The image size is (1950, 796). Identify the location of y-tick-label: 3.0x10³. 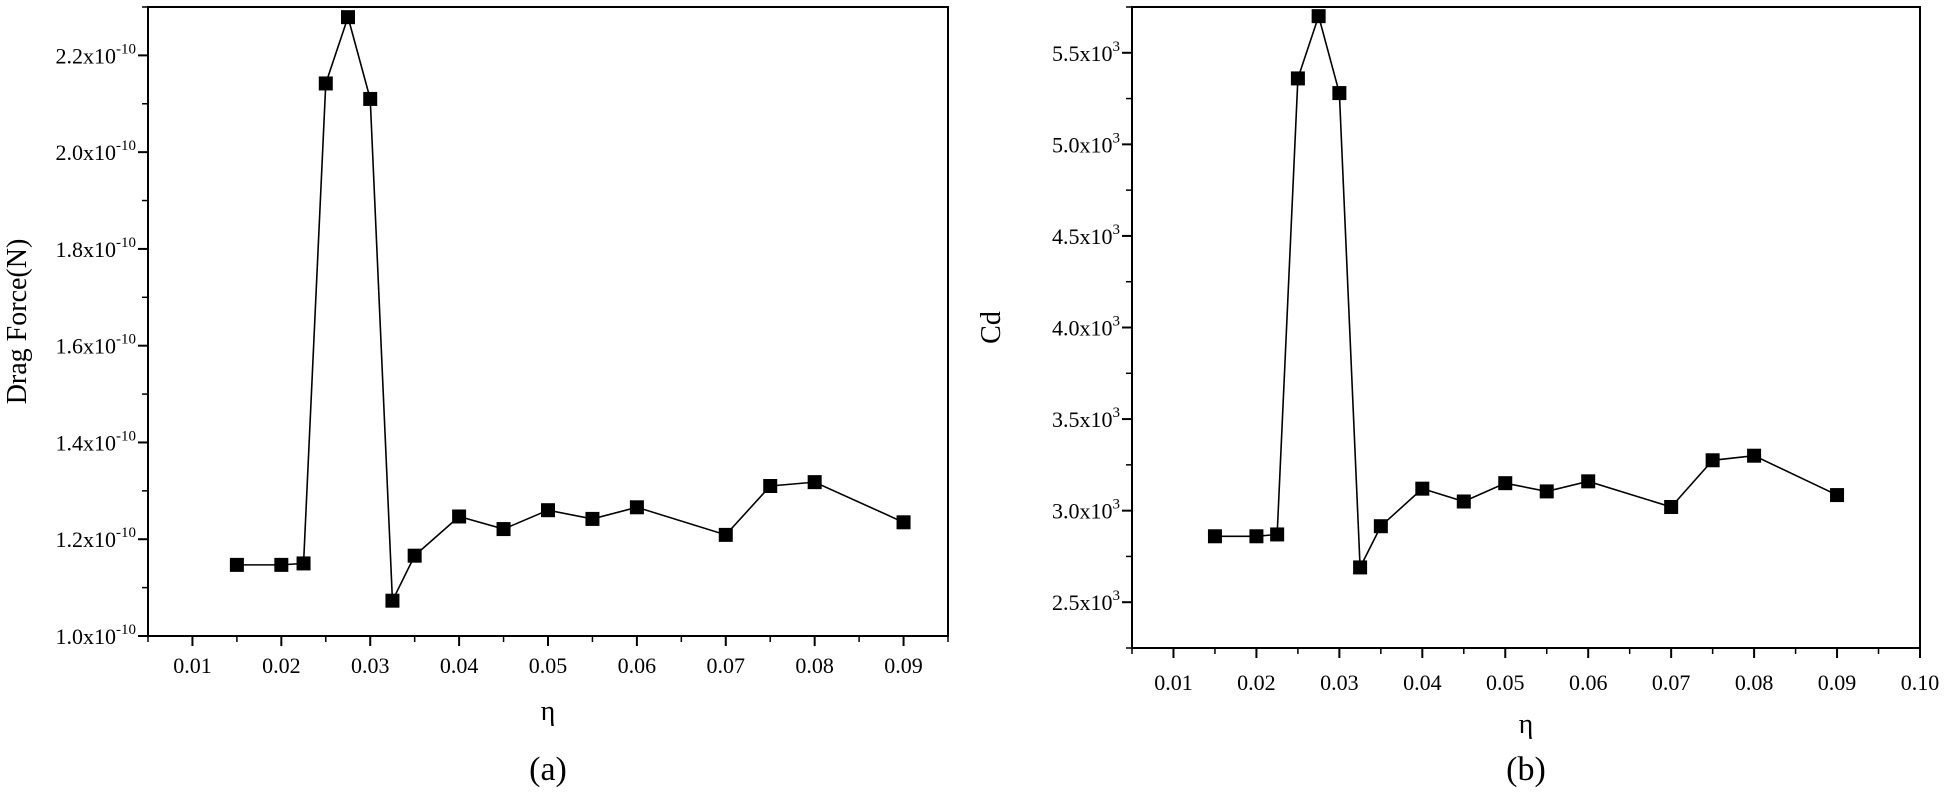
(1086, 510).